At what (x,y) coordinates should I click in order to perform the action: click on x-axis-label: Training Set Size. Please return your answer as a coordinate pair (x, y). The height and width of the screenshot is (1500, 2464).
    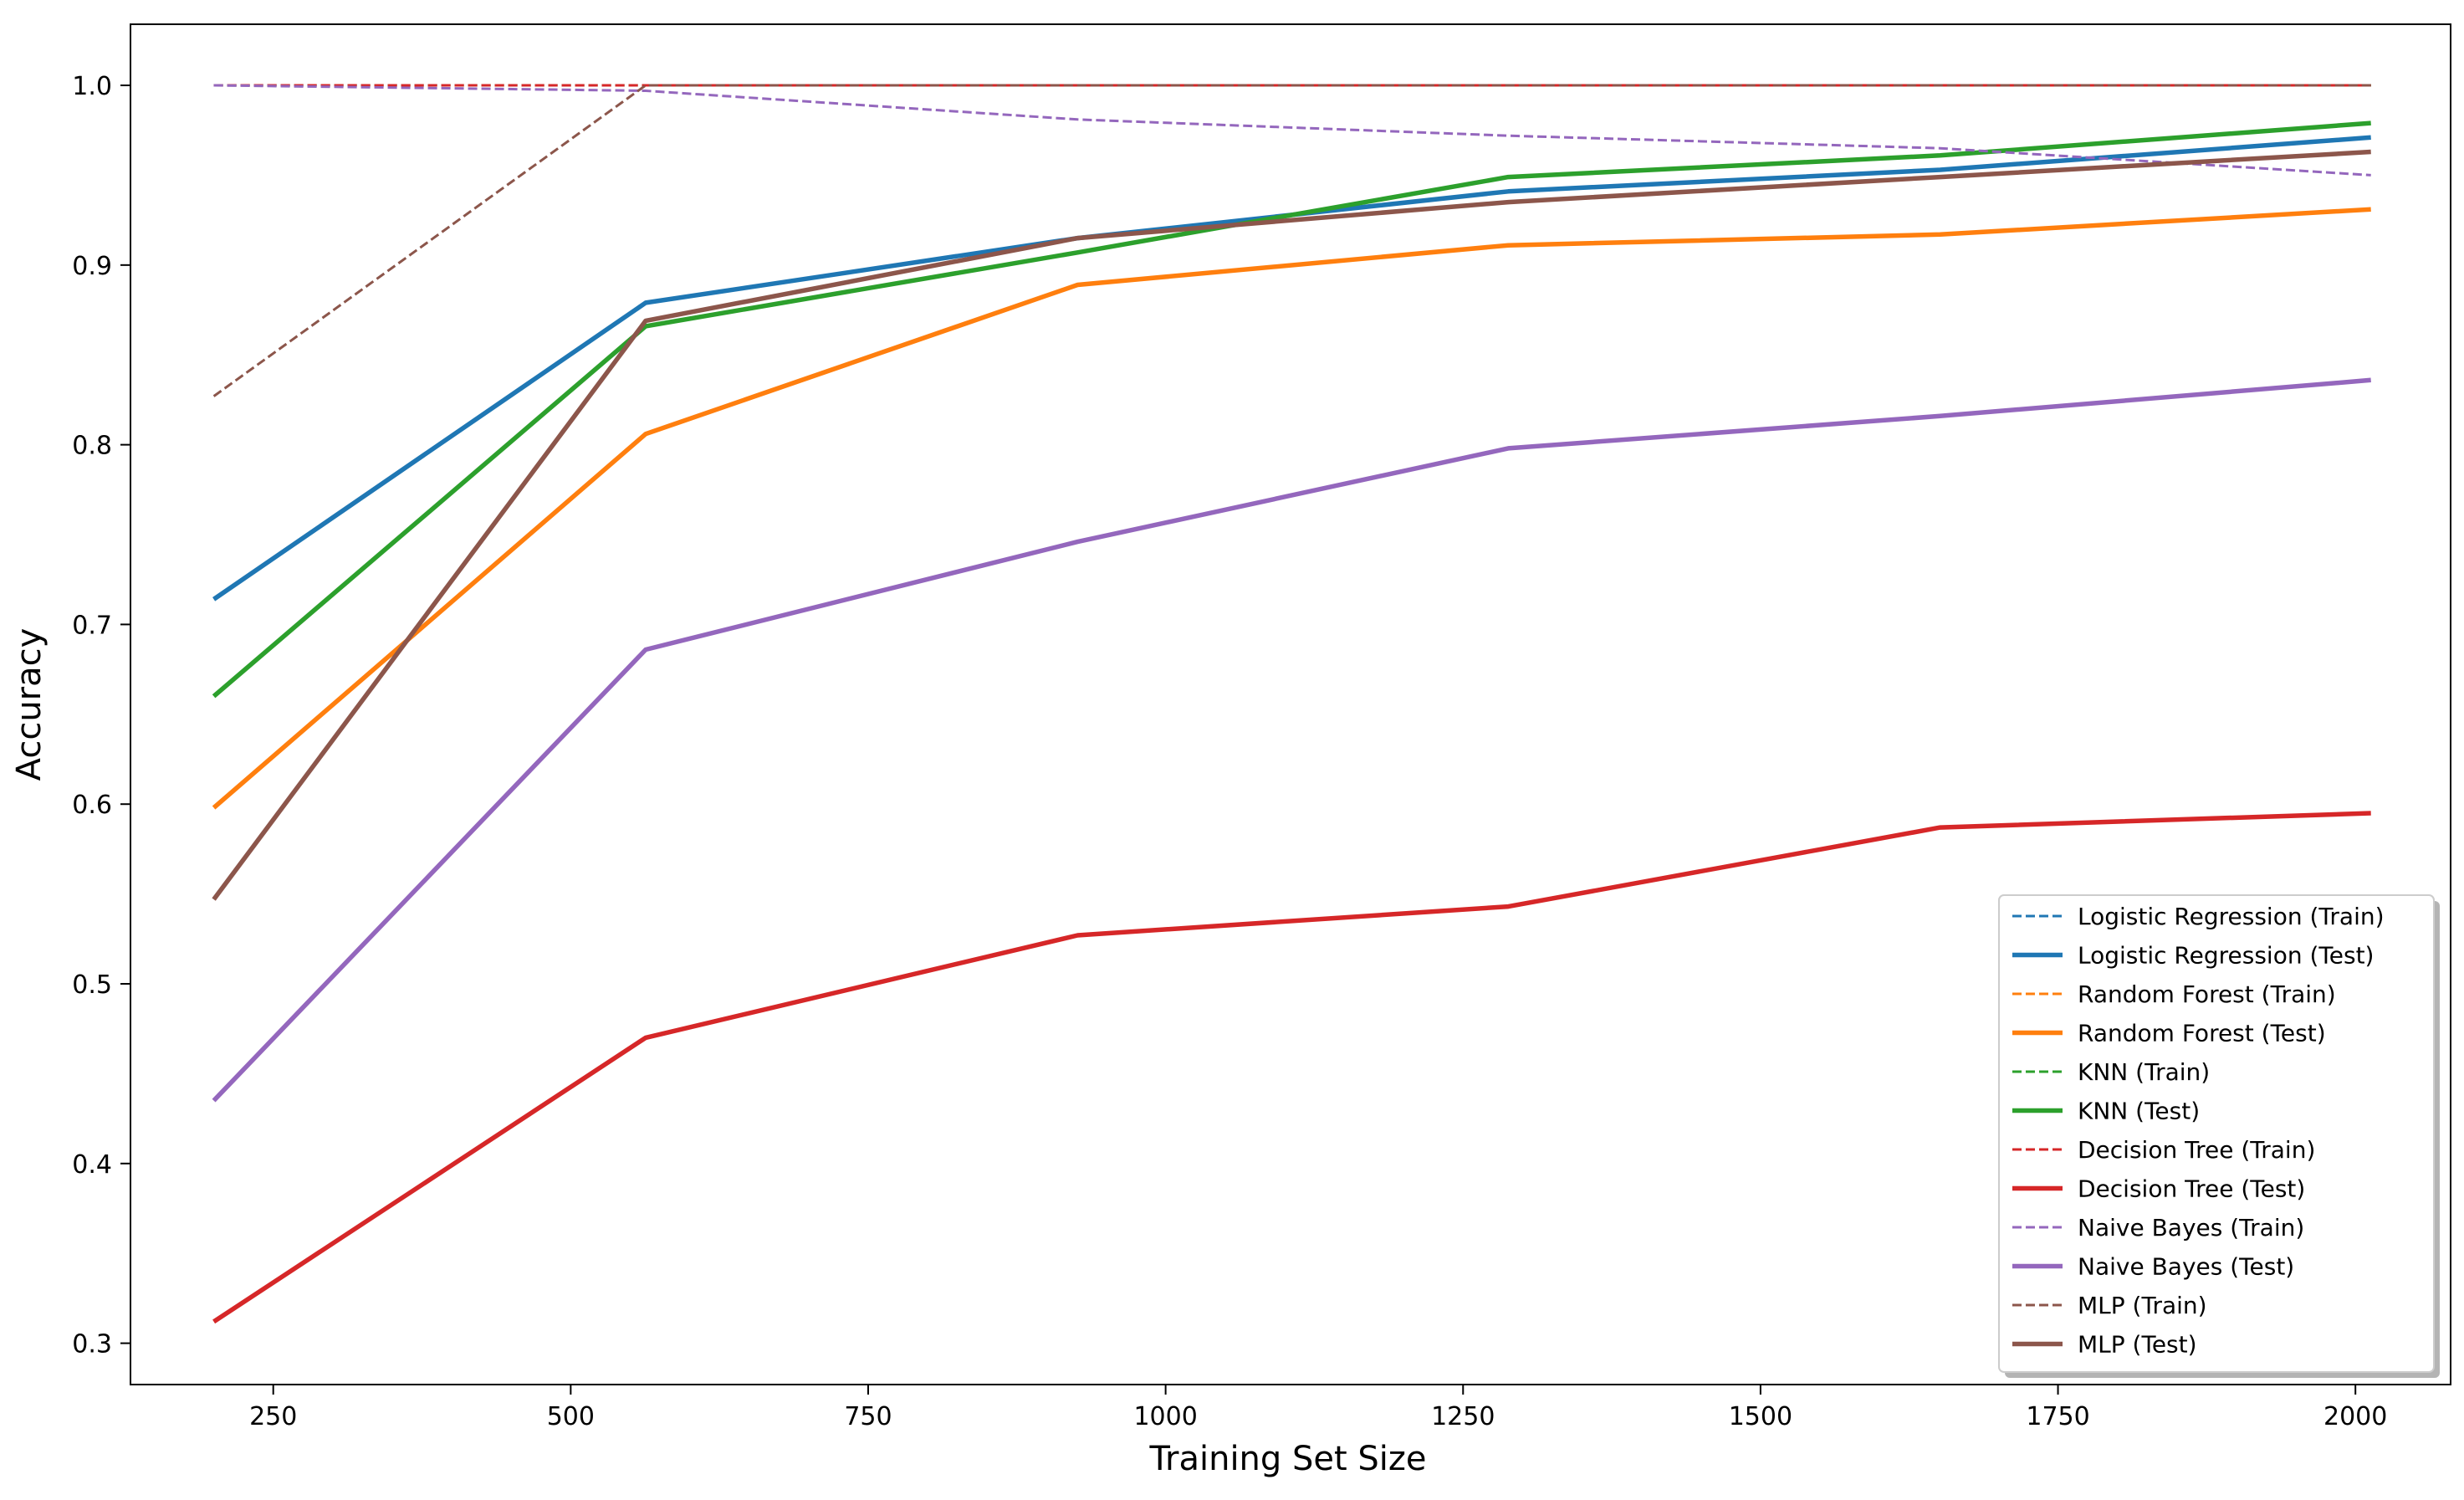
    Looking at the image, I should click on (1287, 1459).